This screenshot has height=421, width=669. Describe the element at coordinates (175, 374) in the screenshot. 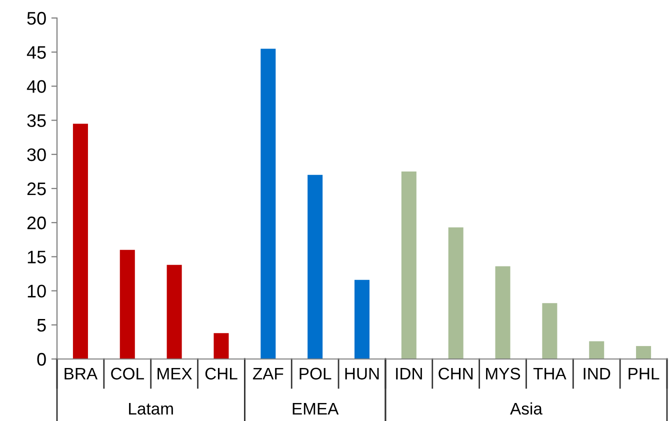

I see `x-tick-label: MEX` at that location.